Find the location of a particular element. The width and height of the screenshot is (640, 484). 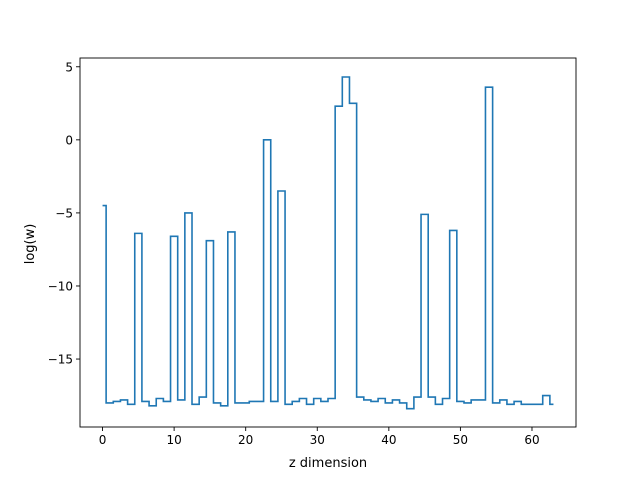

y-tick-label: −10 is located at coordinates (60, 286).